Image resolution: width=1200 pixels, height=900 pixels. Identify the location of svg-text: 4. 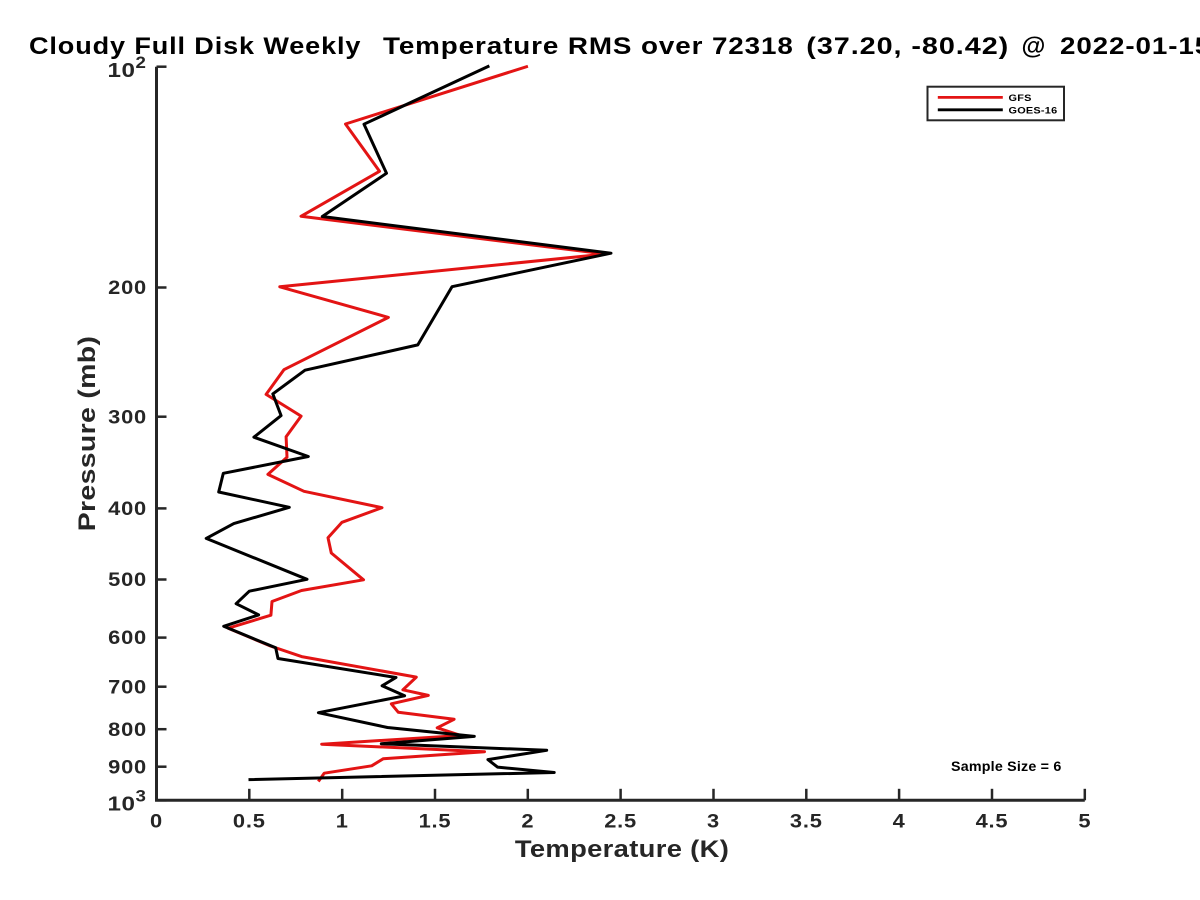
(899, 821).